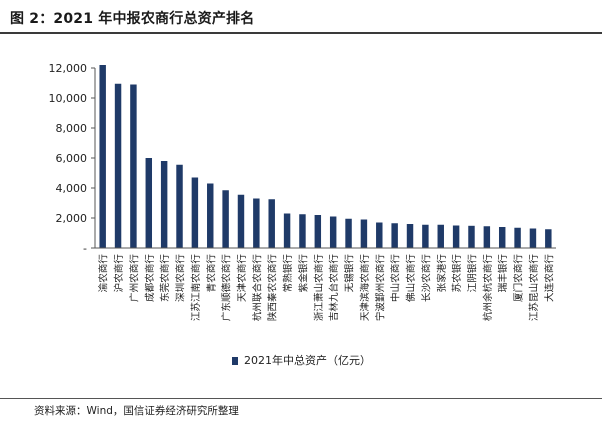 The width and height of the screenshot is (602, 421). Describe the element at coordinates (503, 273) in the screenshot. I see `x-tick-label: 瑞丰银行` at that location.